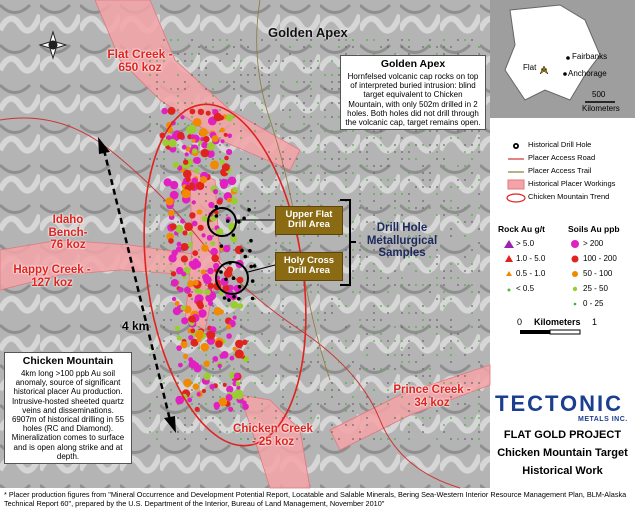  I want to click on scale-start: 0, so click(520, 322).